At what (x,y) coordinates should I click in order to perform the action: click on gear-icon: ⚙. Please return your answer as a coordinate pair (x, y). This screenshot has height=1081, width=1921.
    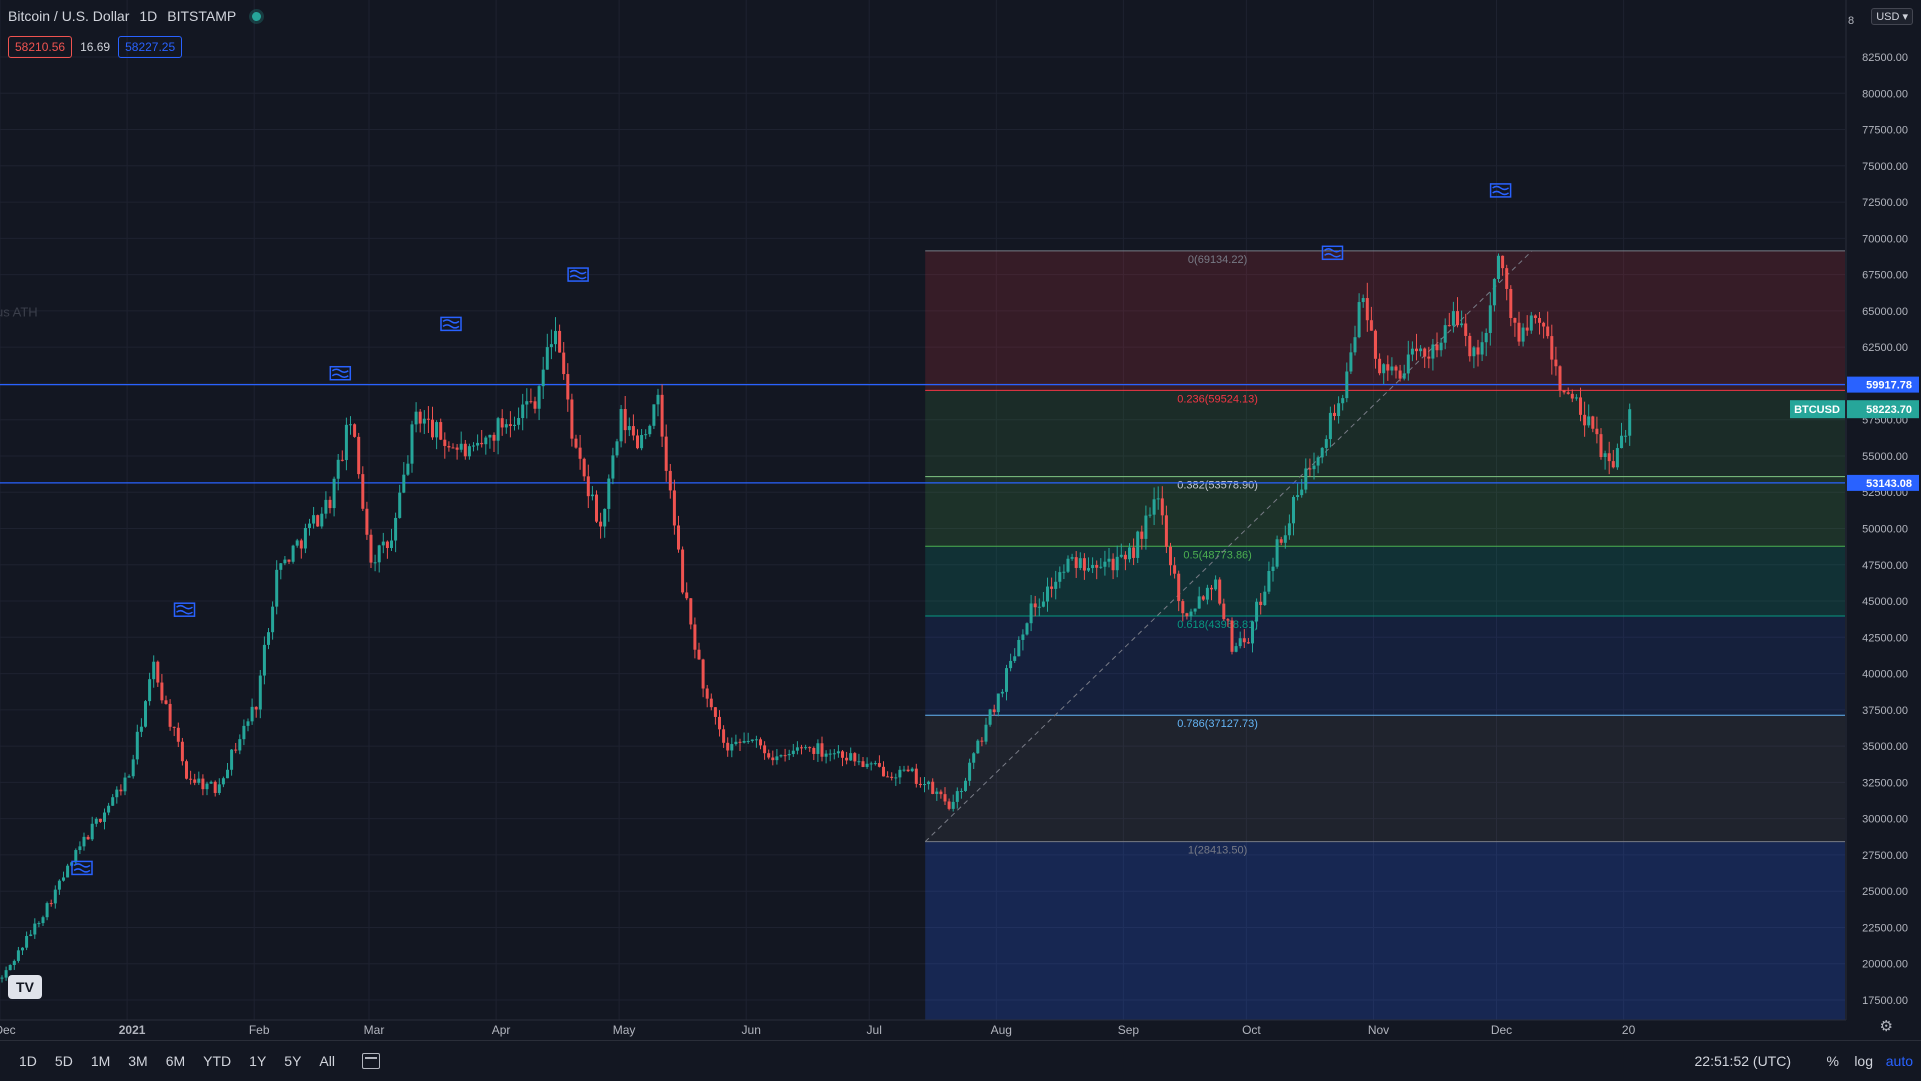
    Looking at the image, I should click on (1886, 1026).